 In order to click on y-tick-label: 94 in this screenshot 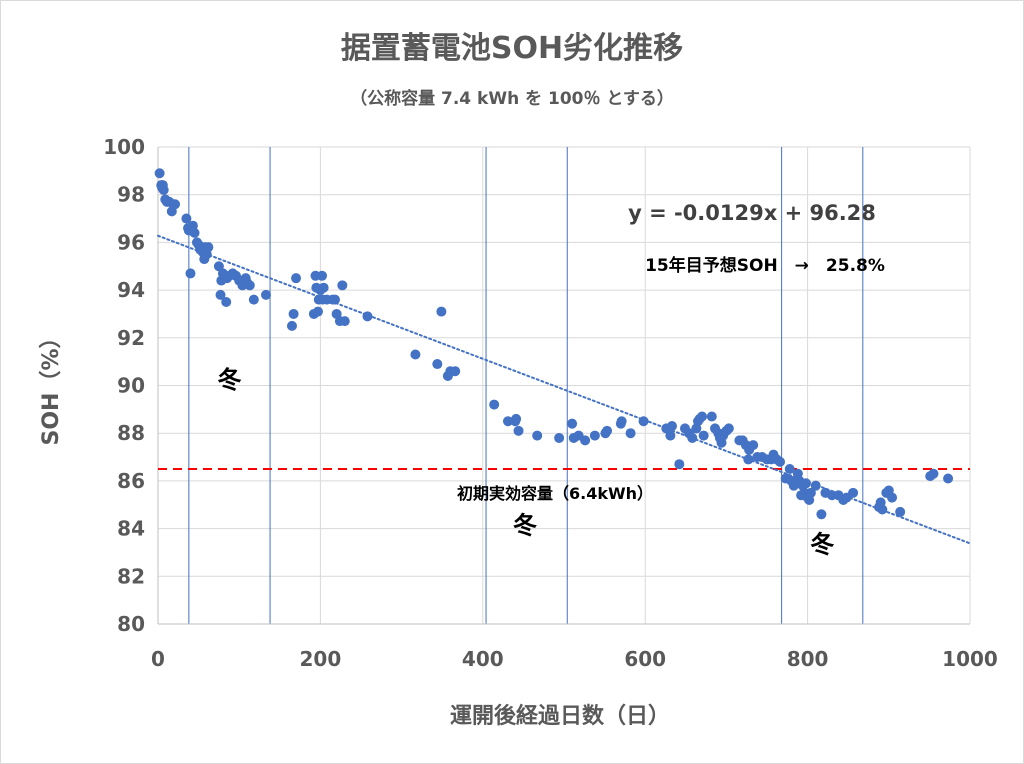, I will do `click(131, 290)`.